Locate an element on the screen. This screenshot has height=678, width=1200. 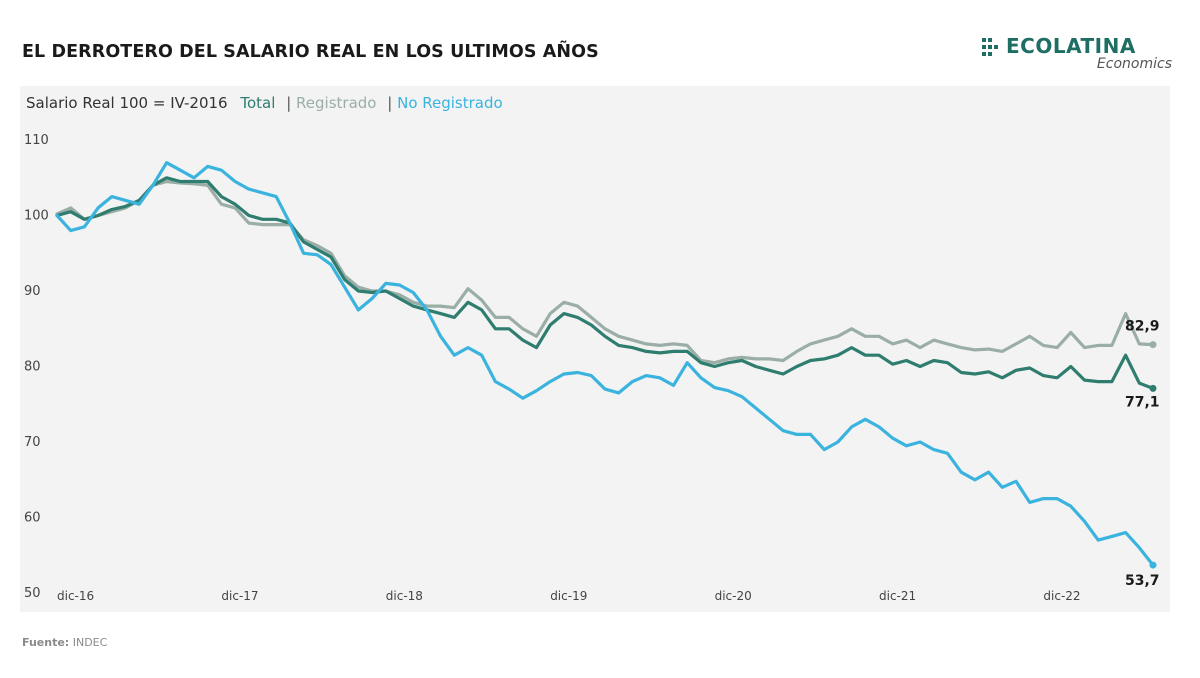
y-tick-label: 110 is located at coordinates (36, 140).